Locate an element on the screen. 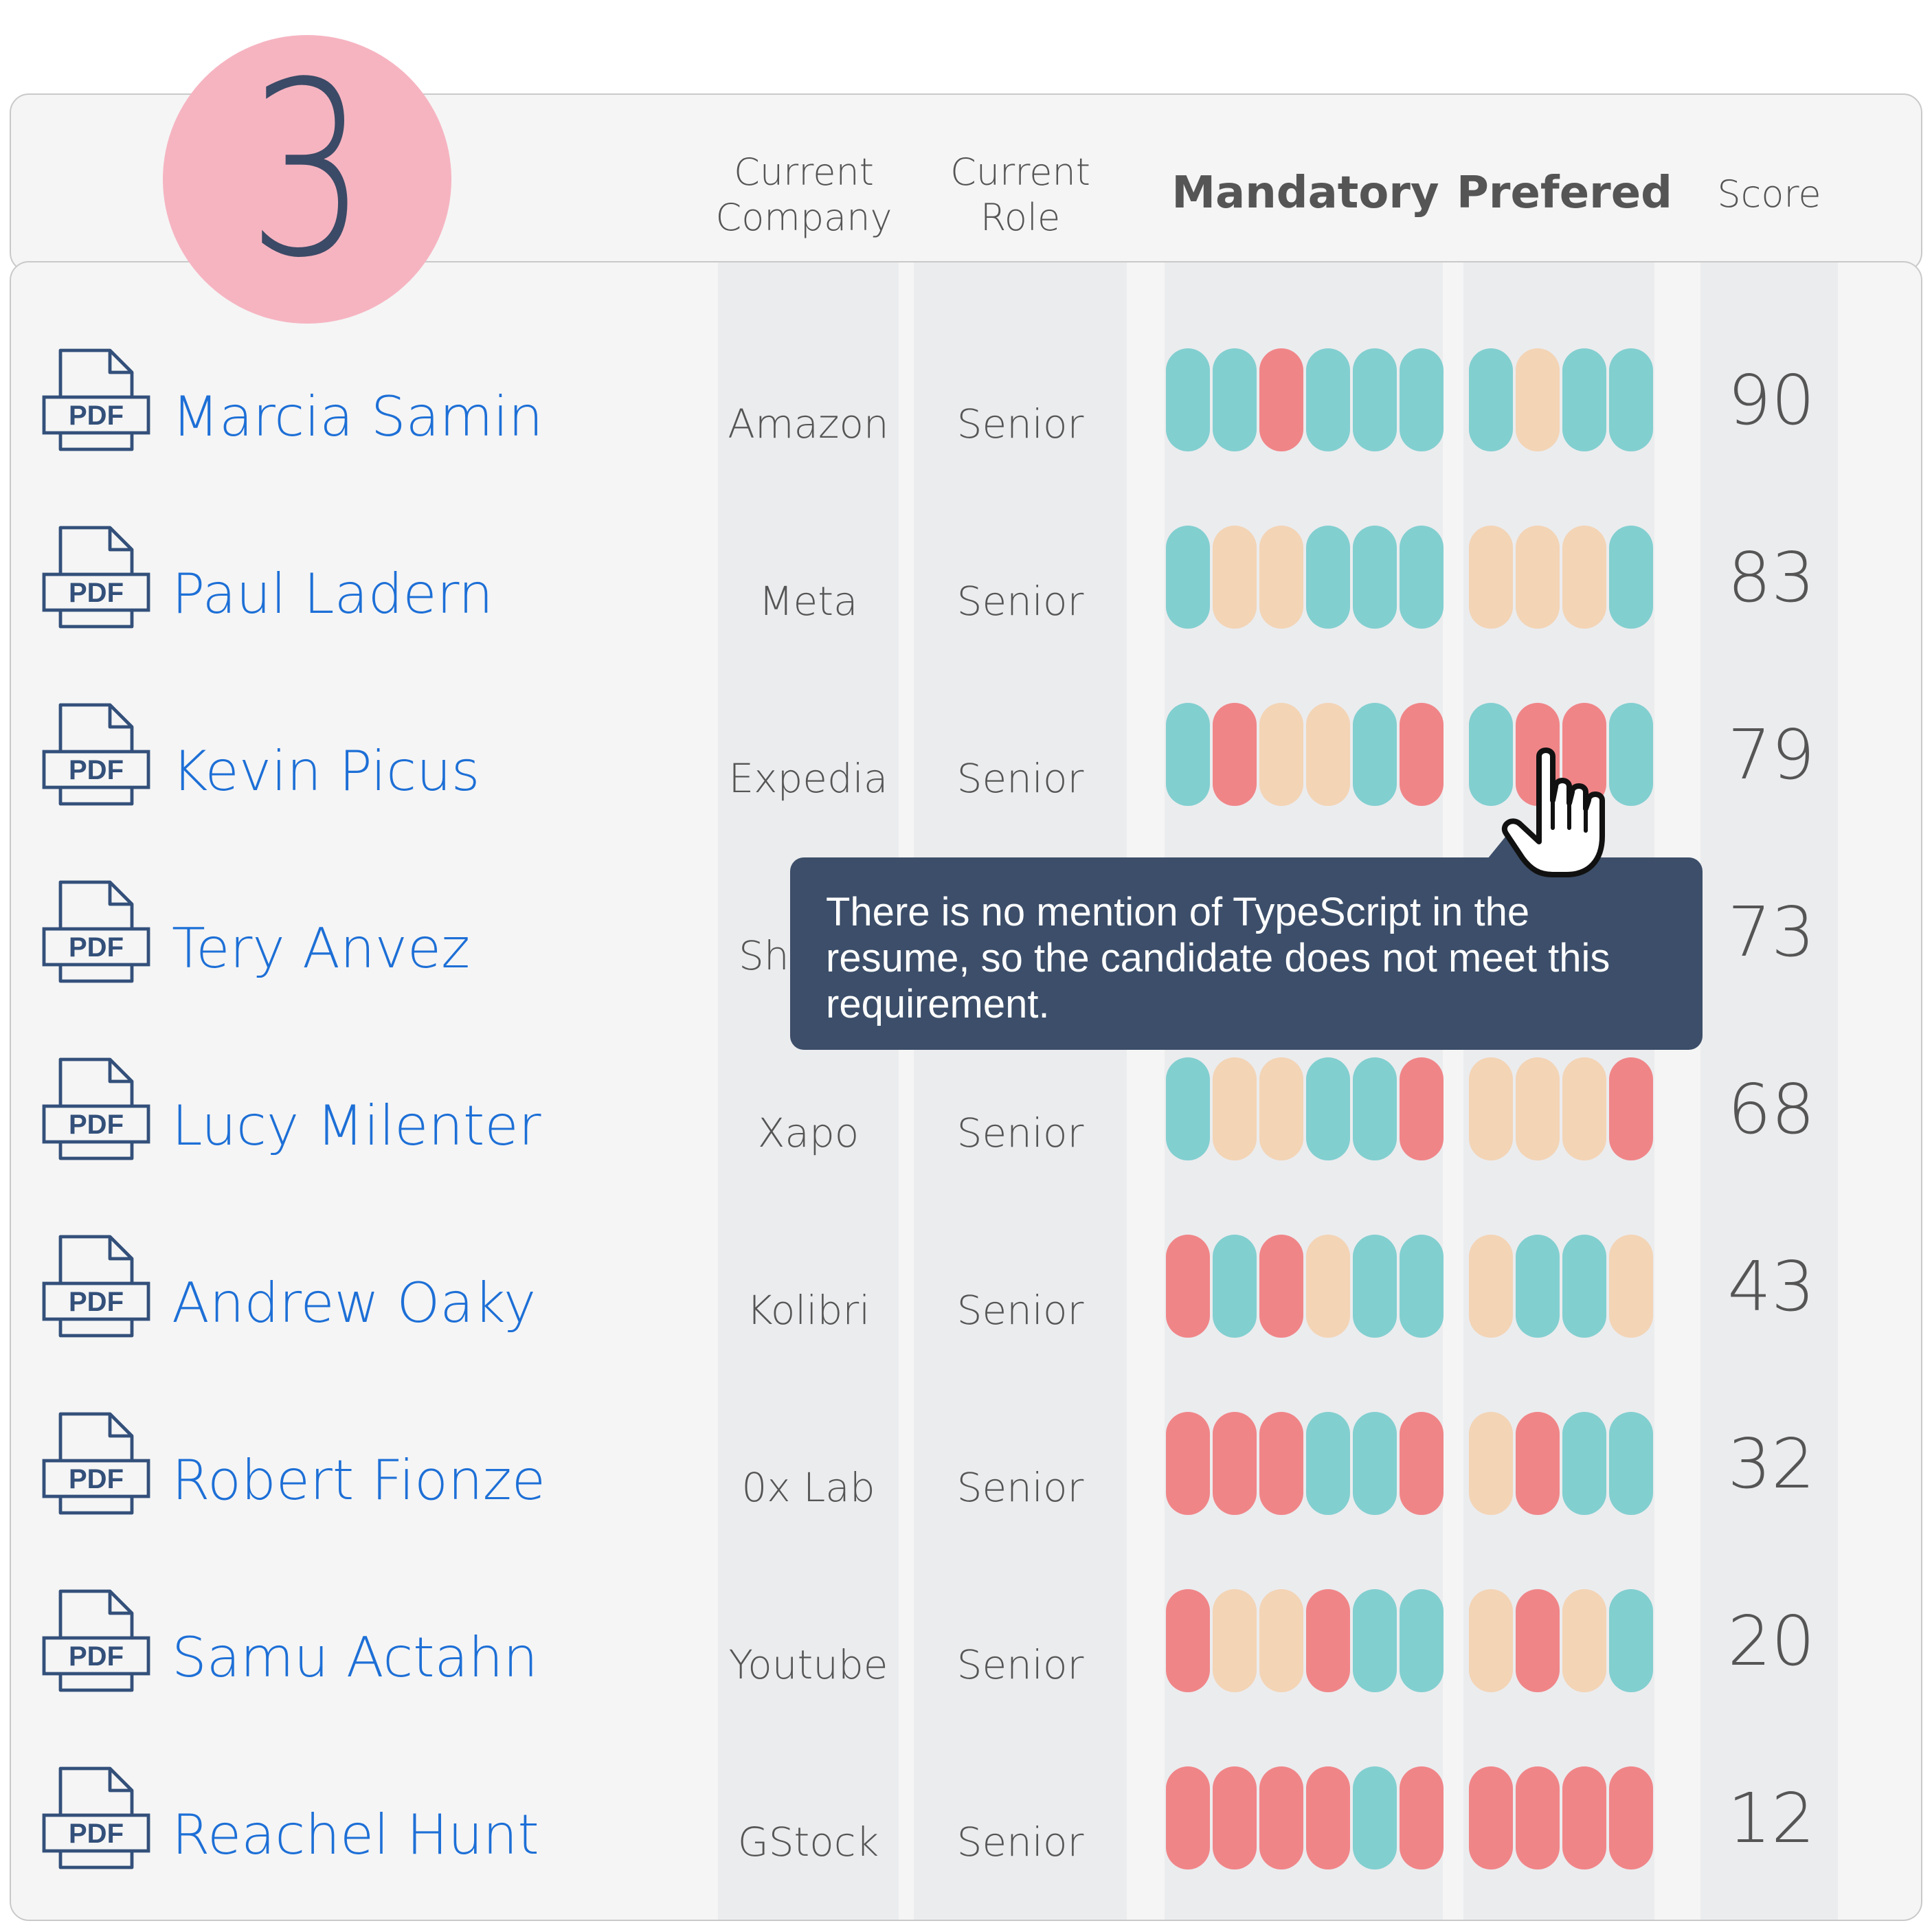  column-header-mandatory: Mandatory is located at coordinates (1305, 193).